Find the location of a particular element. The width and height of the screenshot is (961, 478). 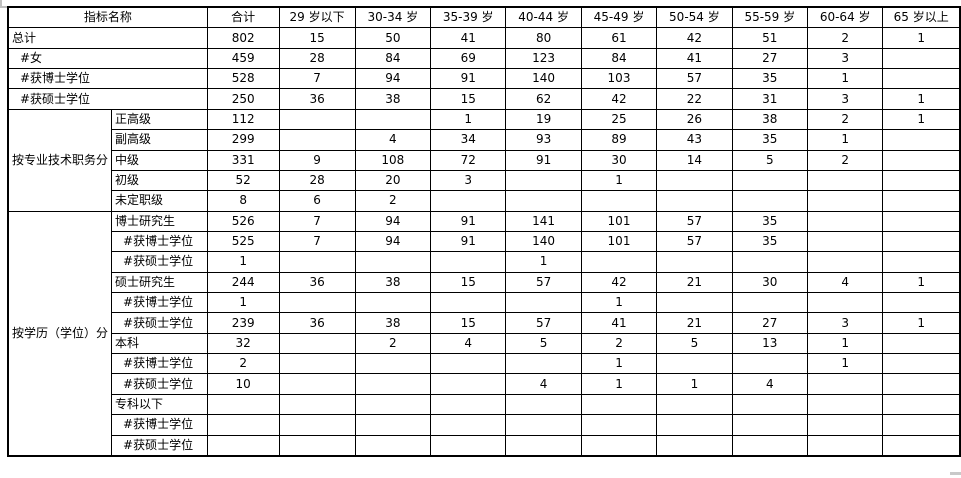

data-cell: 108 is located at coordinates (393, 160).